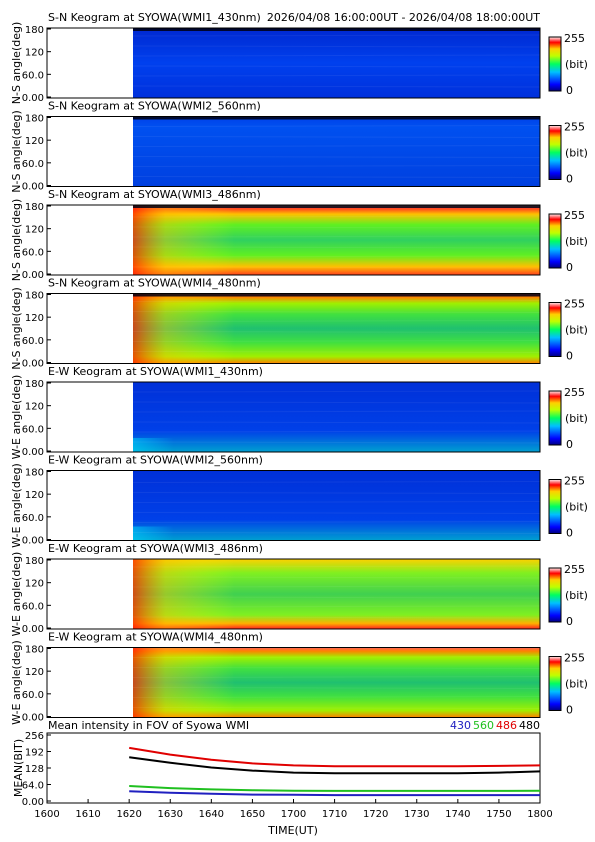 This screenshot has height=842, width=595. What do you see at coordinates (457, 814) in the screenshot?
I see `line-xtick-label: 1740` at bounding box center [457, 814].